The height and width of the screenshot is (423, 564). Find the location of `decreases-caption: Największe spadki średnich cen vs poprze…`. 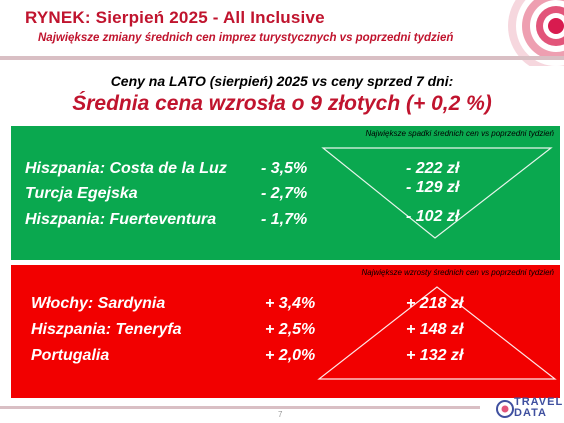

decreases-caption: Największe spadki średnich cen vs poprze… is located at coordinates (459, 133).